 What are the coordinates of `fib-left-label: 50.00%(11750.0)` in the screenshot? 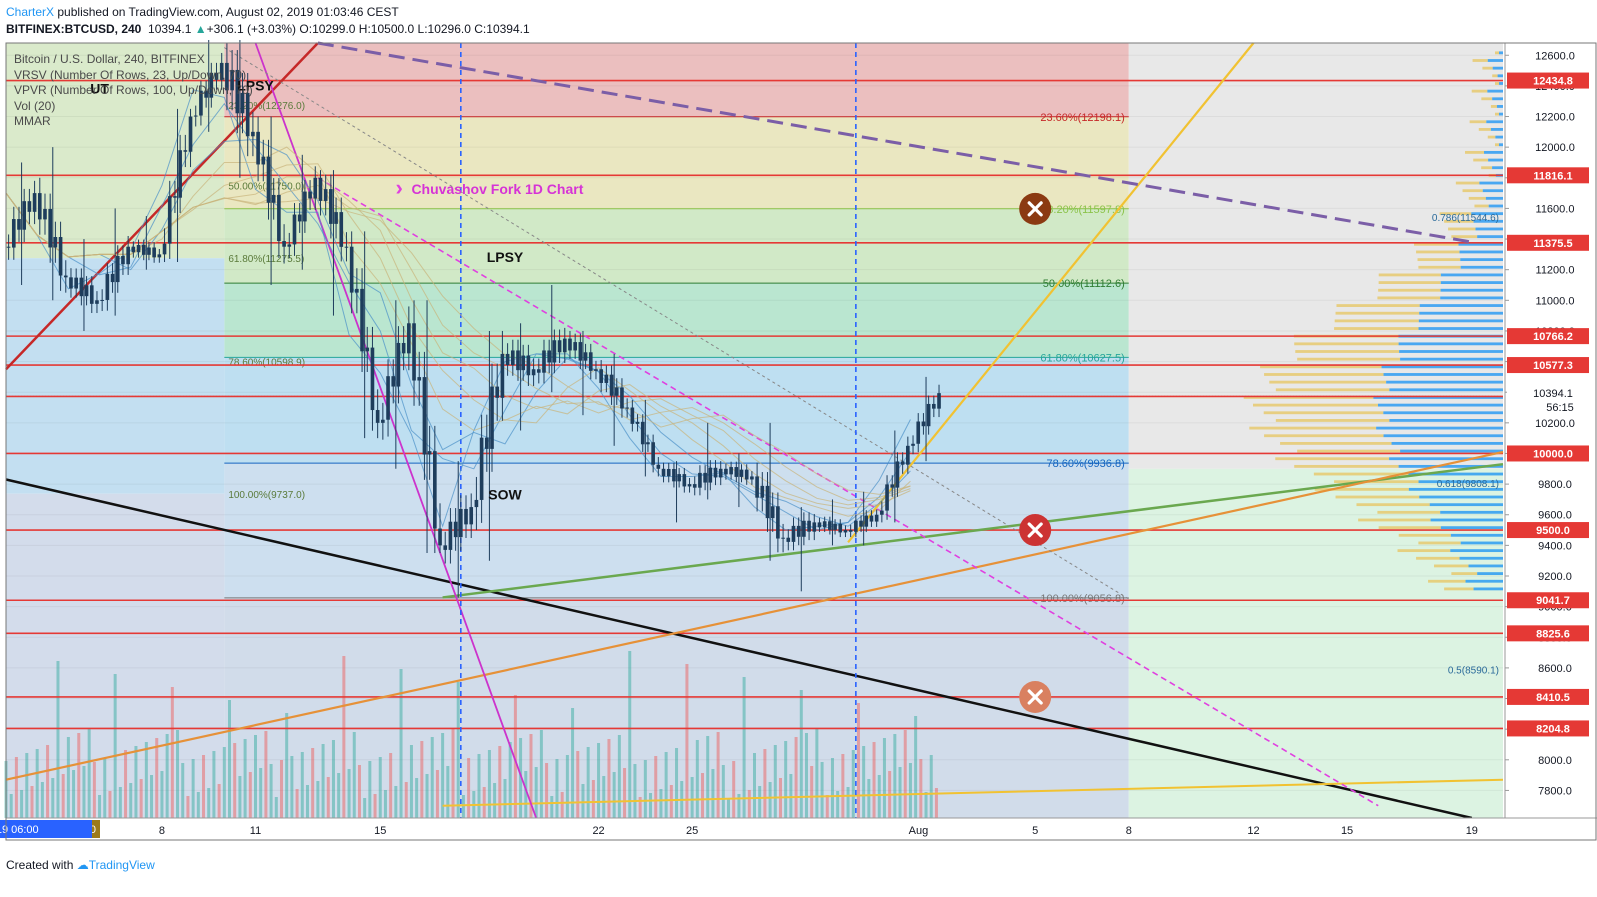 It's located at (266, 186).